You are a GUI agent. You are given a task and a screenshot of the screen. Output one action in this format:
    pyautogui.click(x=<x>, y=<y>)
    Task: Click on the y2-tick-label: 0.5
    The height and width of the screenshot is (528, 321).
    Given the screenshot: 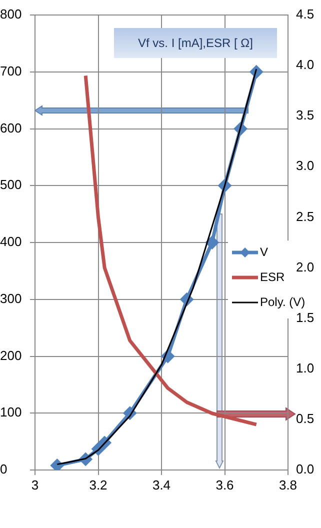 What is the action you would take?
    pyautogui.click(x=305, y=418)
    